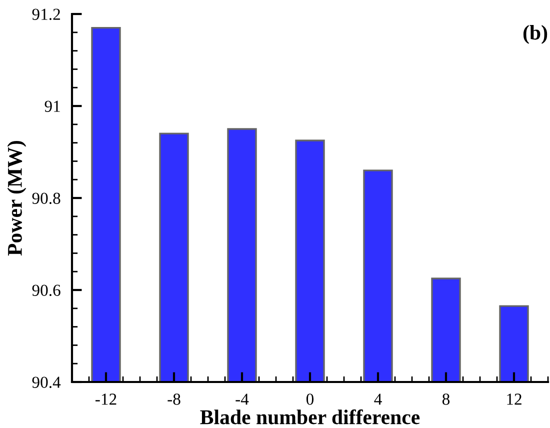 This screenshot has width=550, height=428. What do you see at coordinates (52, 106) in the screenshot?
I see `y-tick-label: 91` at bounding box center [52, 106].